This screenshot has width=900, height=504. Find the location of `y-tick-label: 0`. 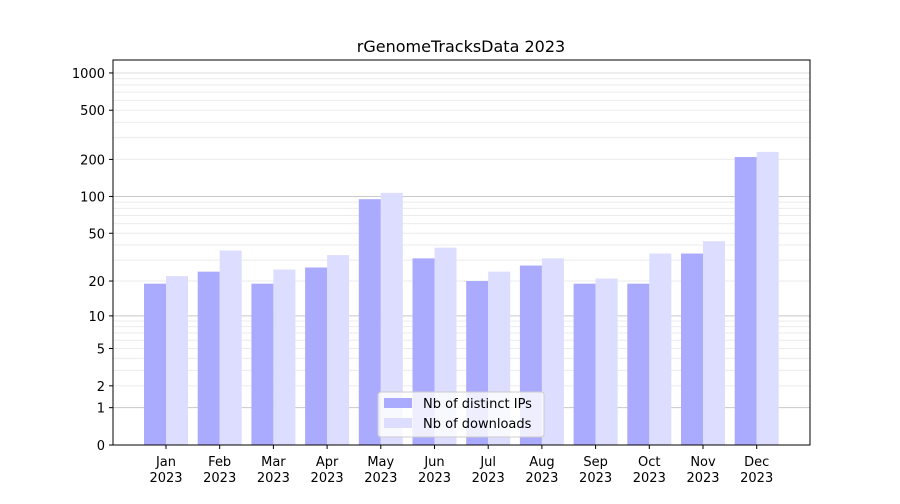

y-tick-label: 0 is located at coordinates (101, 446).